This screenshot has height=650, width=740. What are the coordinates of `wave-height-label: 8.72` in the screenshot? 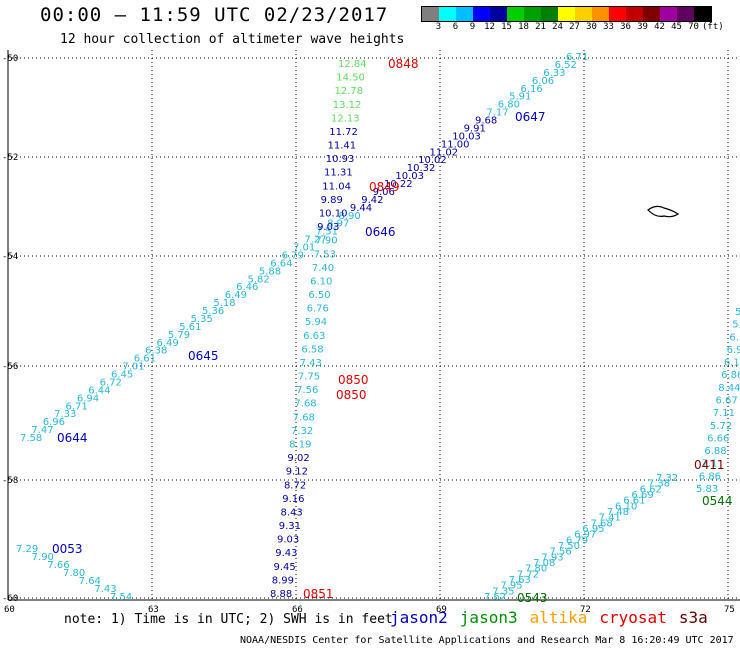 It's located at (295, 485).